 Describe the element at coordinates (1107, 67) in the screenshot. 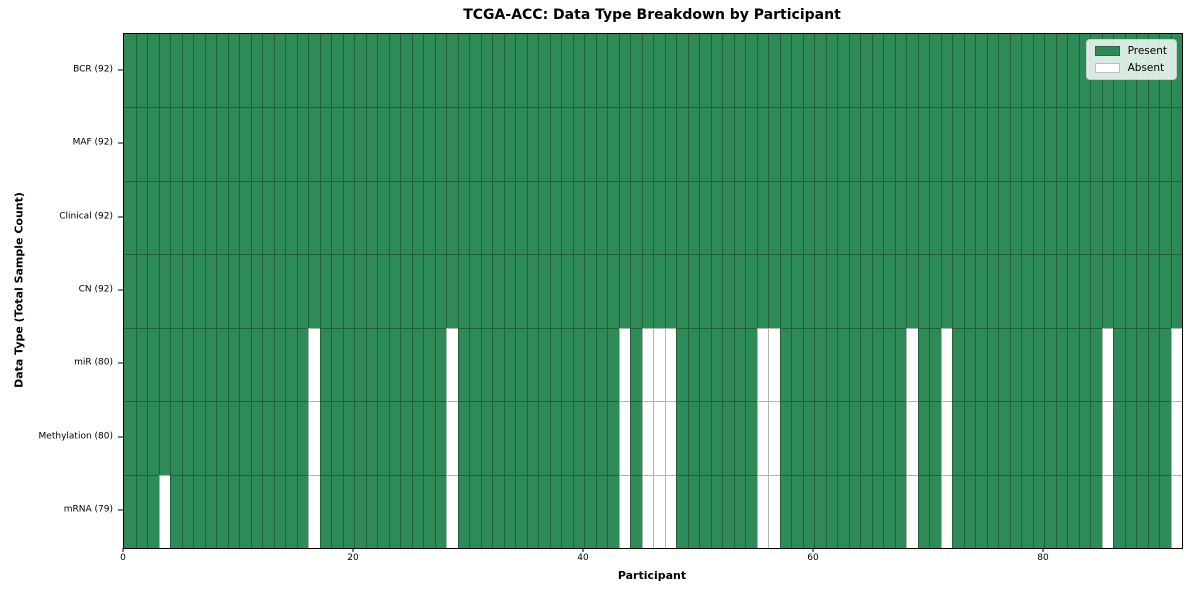

I see `legend-swatch-absent` at that location.